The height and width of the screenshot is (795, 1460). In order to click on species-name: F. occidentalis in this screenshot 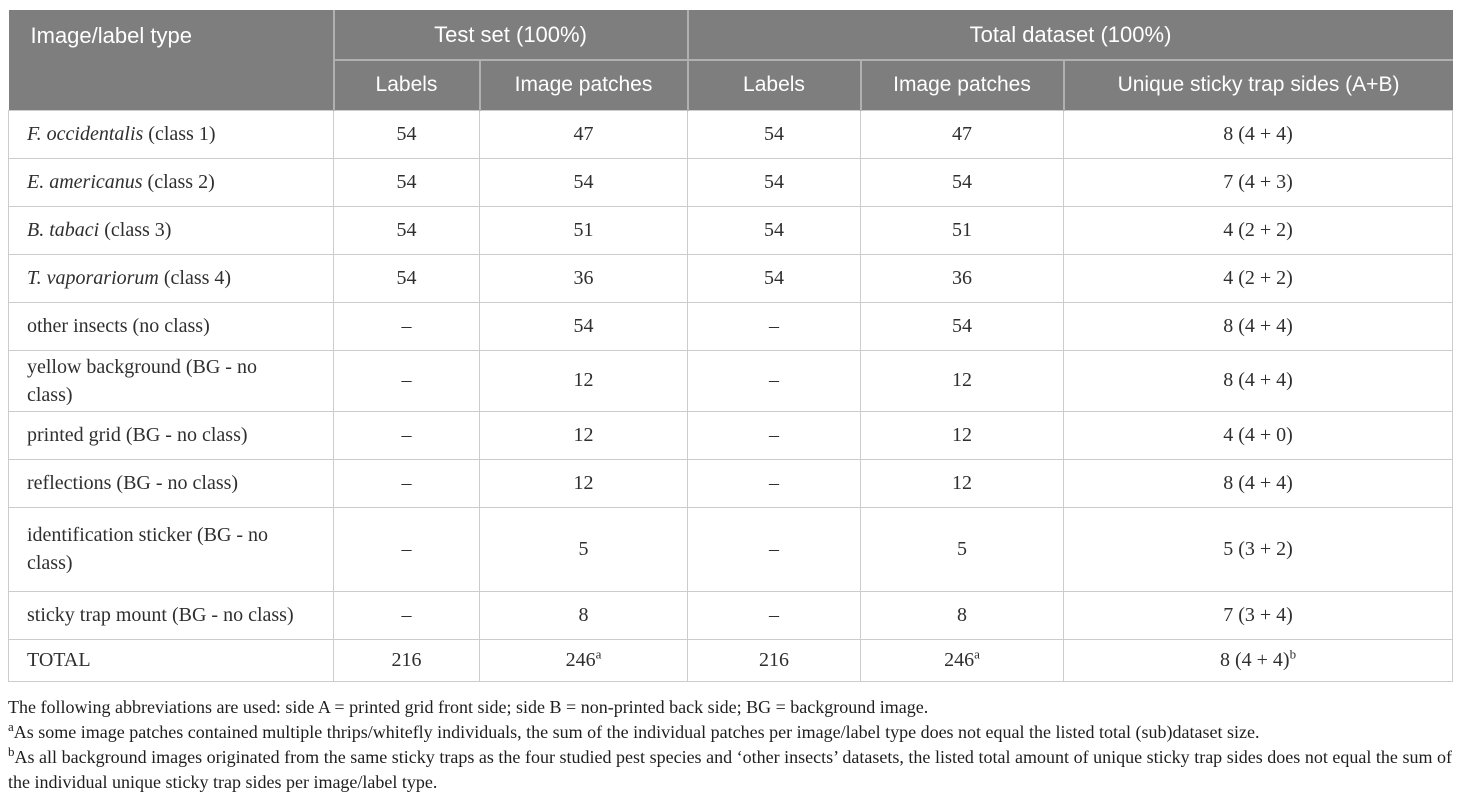, I will do `click(85, 134)`.